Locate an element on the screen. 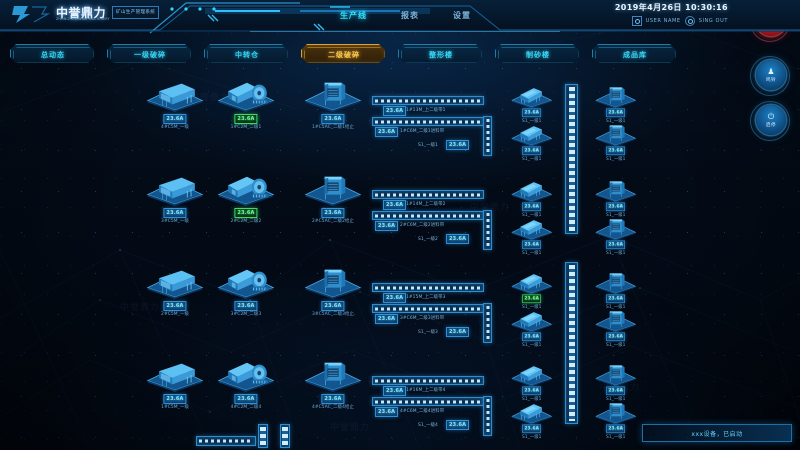 This screenshot has height=450, width=800. bell-button: ♟ 鸣铃 is located at coordinates (771, 75).